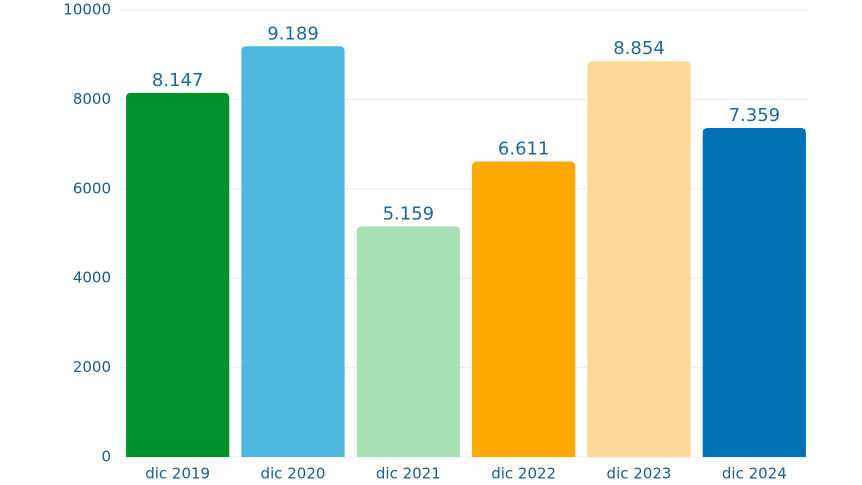  I want to click on x-tick-label: dic 2021, so click(408, 474).